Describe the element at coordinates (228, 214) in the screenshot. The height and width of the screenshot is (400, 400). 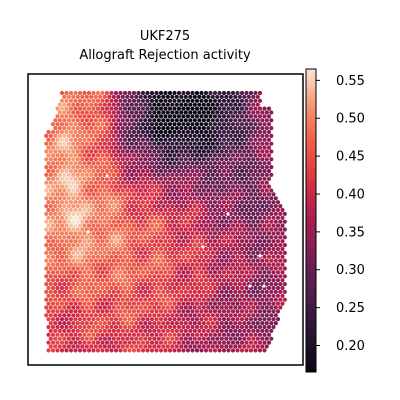
I see `missing-spot` at that location.